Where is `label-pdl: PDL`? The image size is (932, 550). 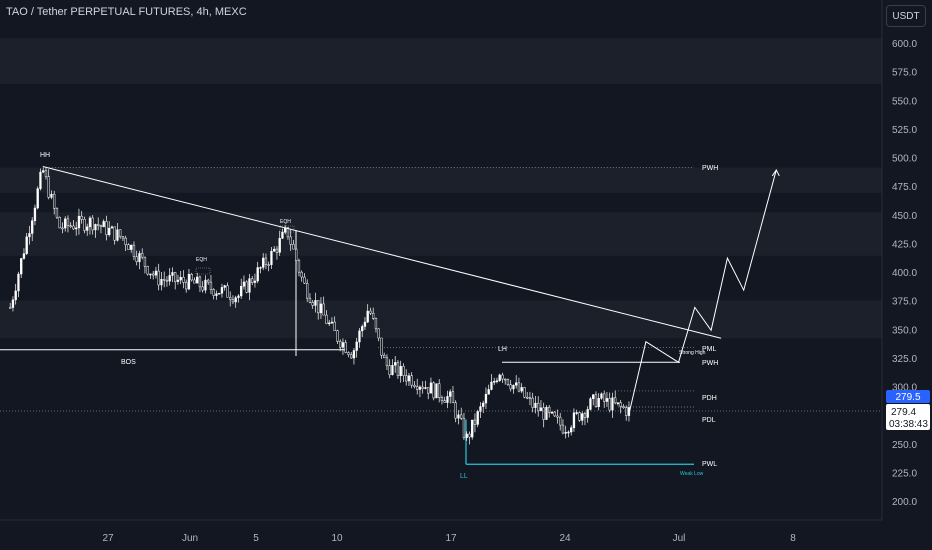 label-pdl: PDL is located at coordinates (709, 420).